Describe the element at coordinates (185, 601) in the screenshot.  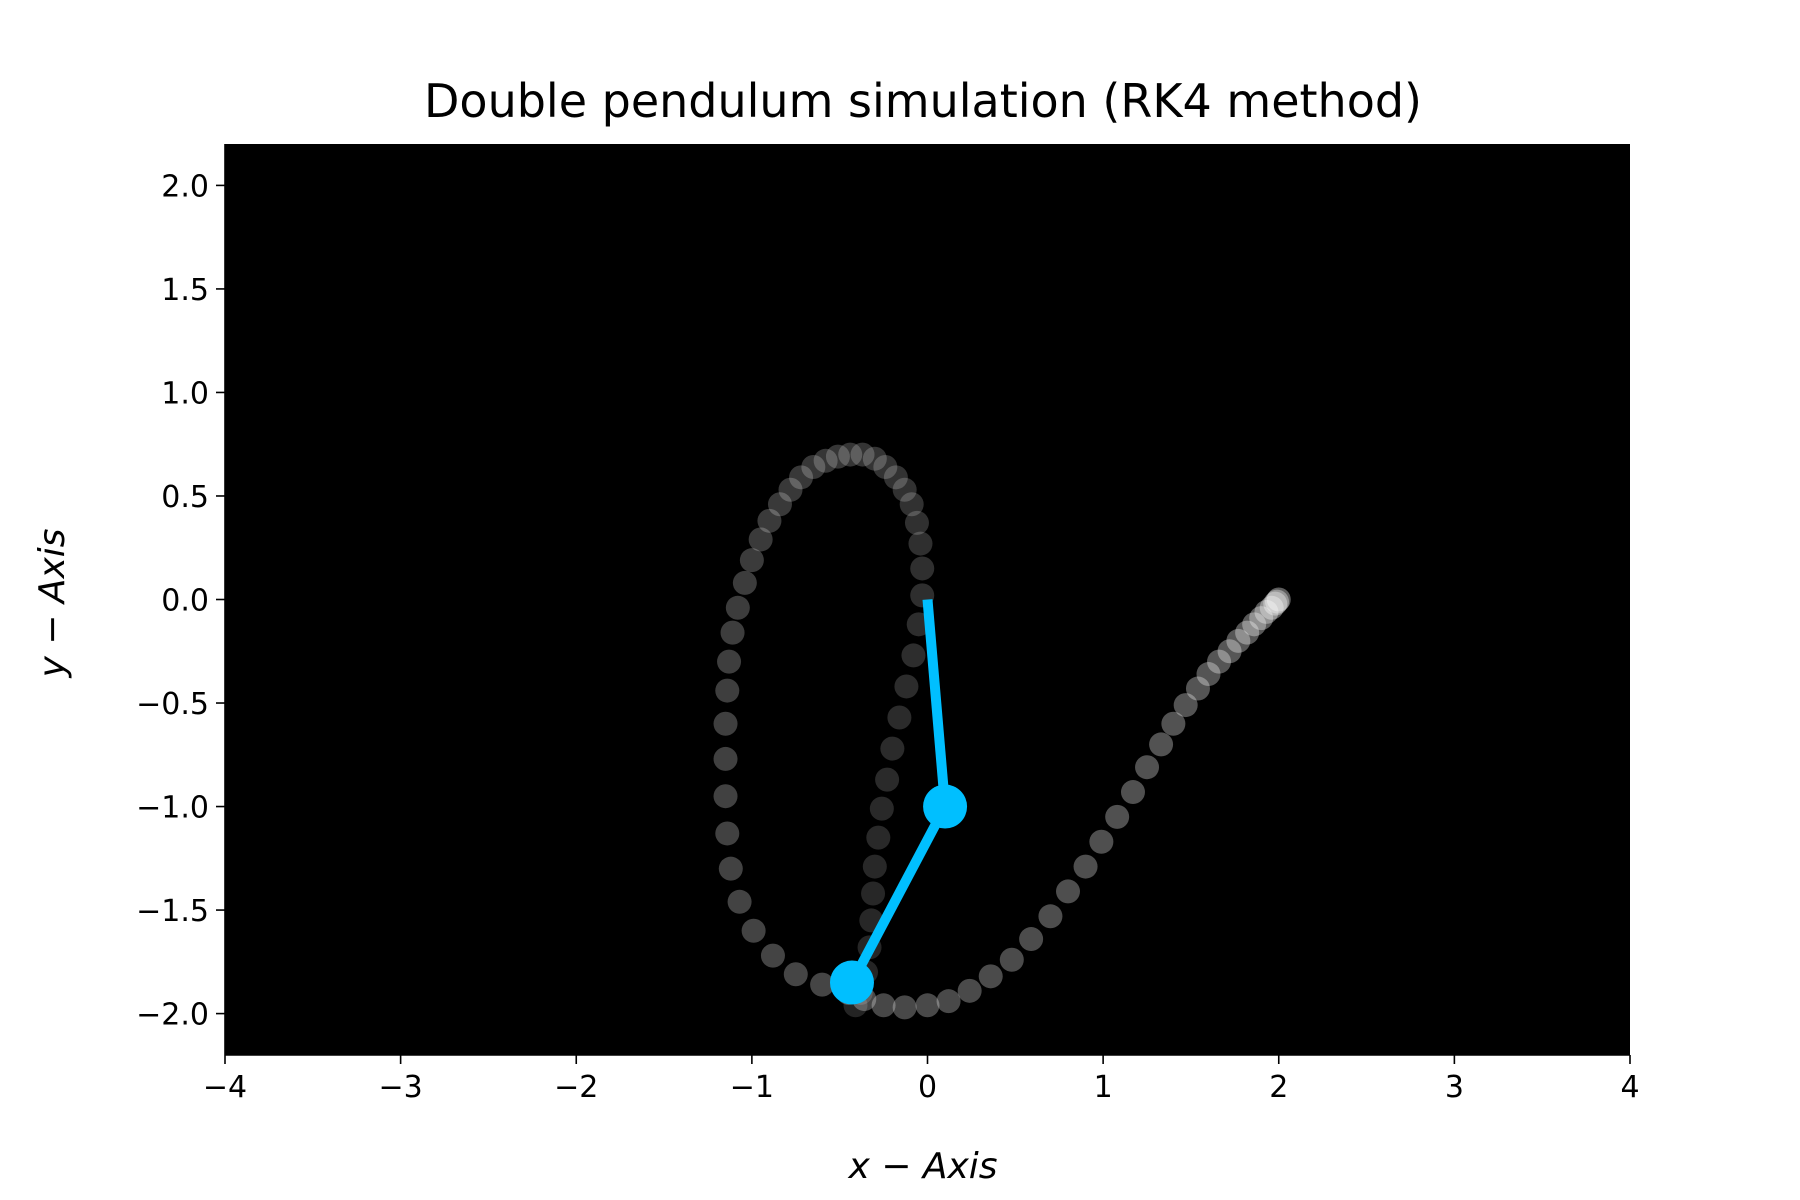
I see `y-tick-label: 0.0` at that location.